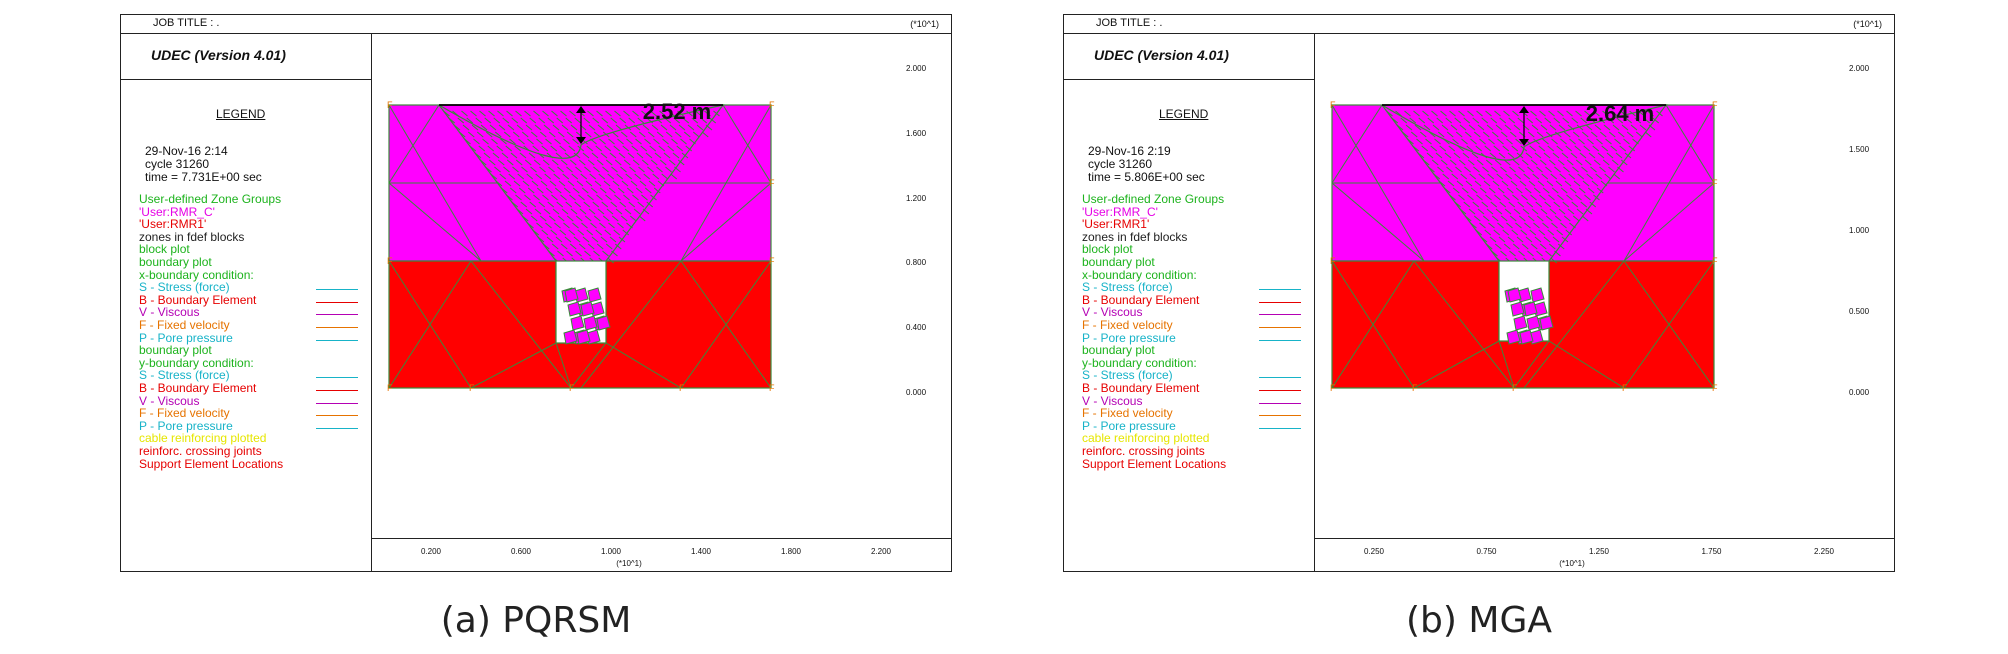  What do you see at coordinates (1120, 164) in the screenshot?
I see `cycle-line: cycle 31260` at bounding box center [1120, 164].